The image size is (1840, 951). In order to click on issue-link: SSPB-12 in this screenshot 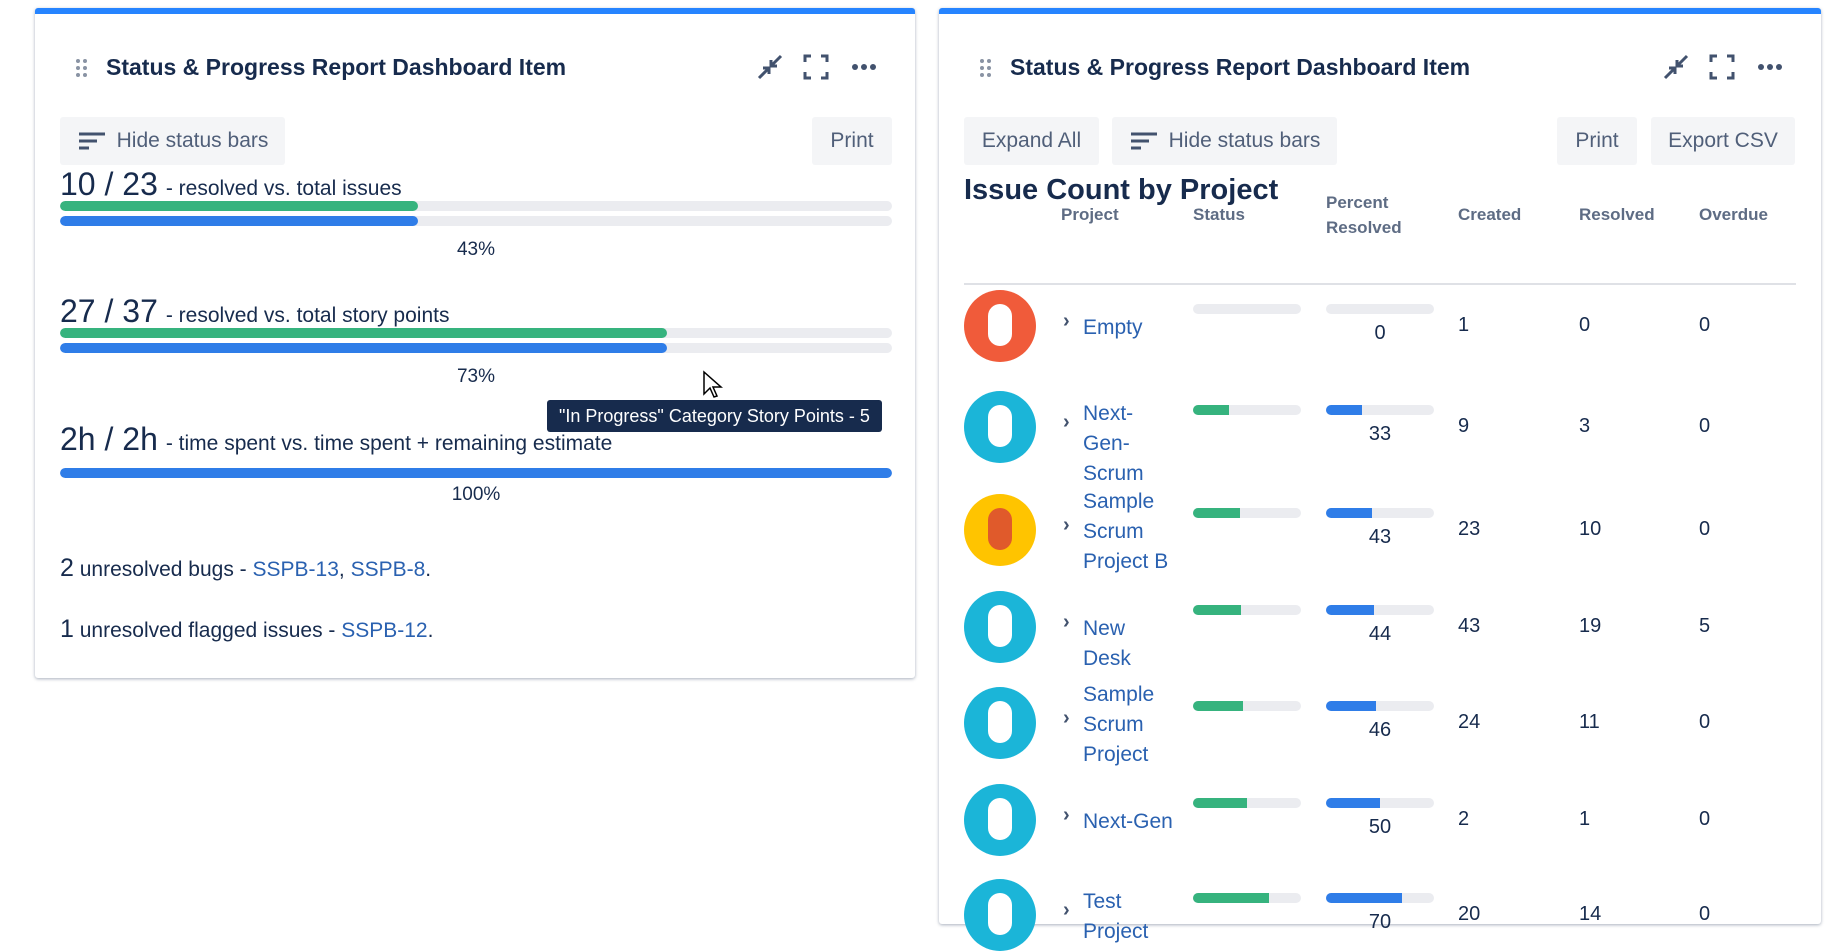, I will do `click(384, 630)`.